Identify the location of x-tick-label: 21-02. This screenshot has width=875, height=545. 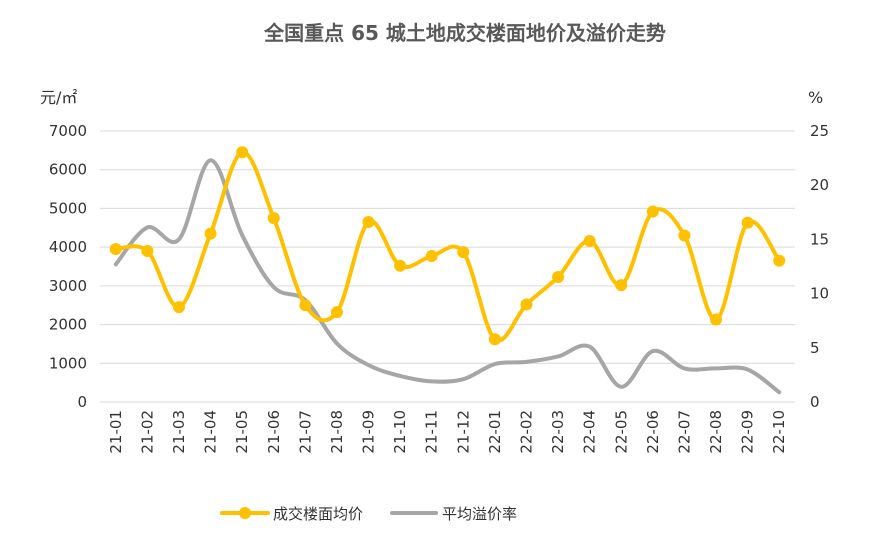
(147, 432).